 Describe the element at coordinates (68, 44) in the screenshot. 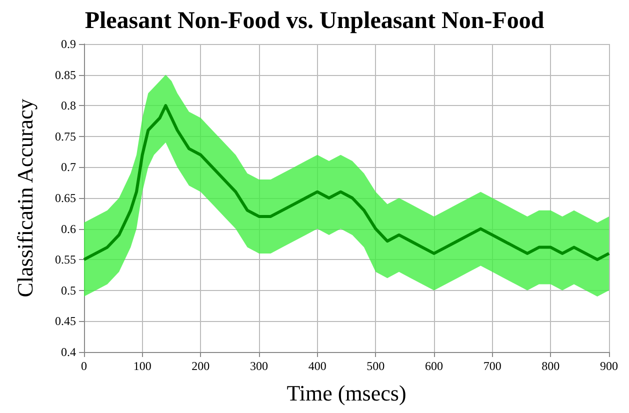

I see `y-tick-label: 0.9` at that location.